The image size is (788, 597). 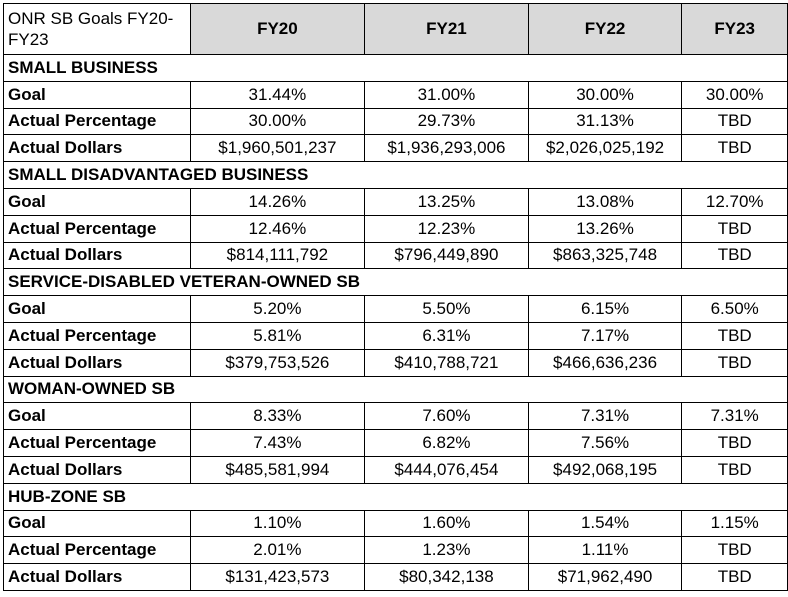 What do you see at coordinates (605, 443) in the screenshot?
I see `table-cell: 7.56%` at bounding box center [605, 443].